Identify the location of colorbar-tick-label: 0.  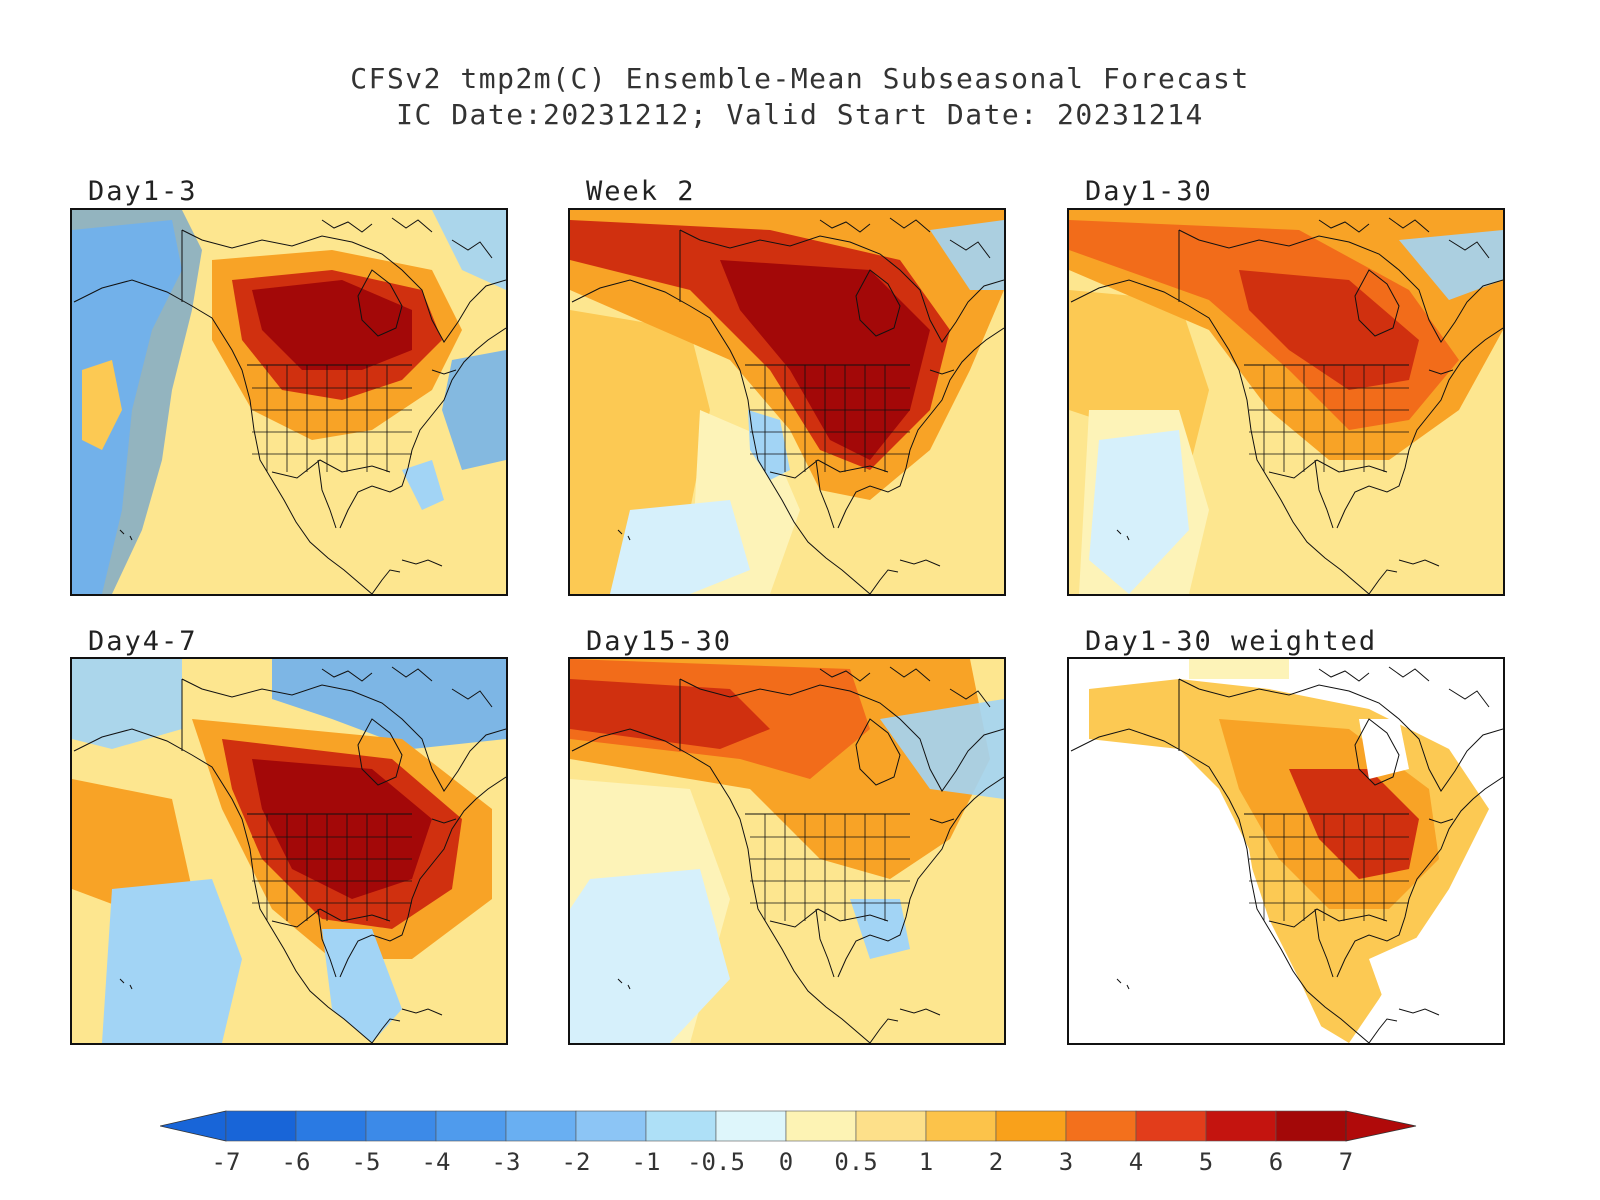
(786, 1162).